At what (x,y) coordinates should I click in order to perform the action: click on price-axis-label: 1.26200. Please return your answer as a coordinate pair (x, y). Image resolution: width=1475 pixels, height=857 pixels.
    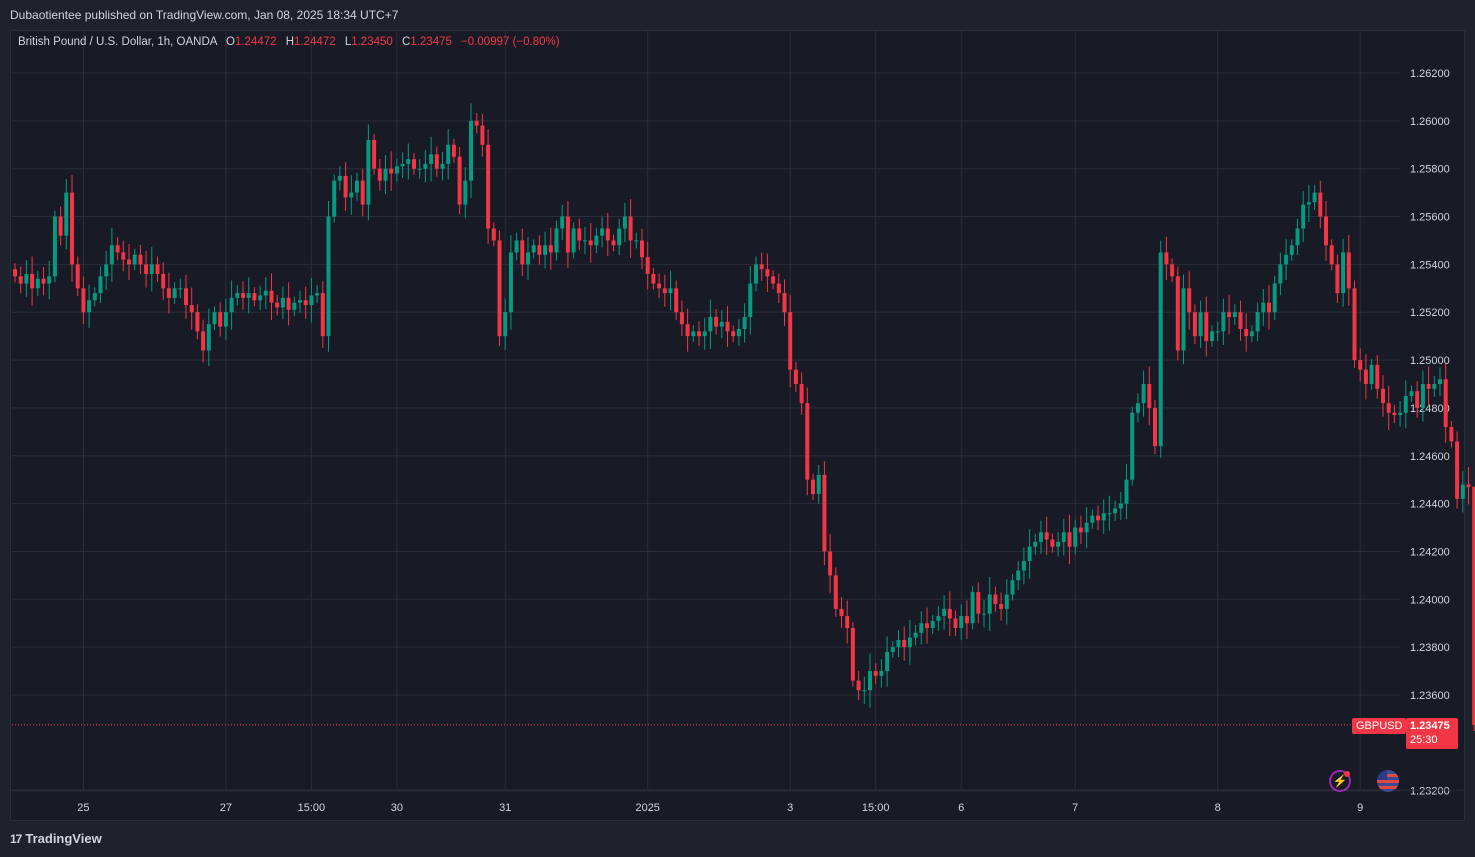
    Looking at the image, I should click on (1430, 74).